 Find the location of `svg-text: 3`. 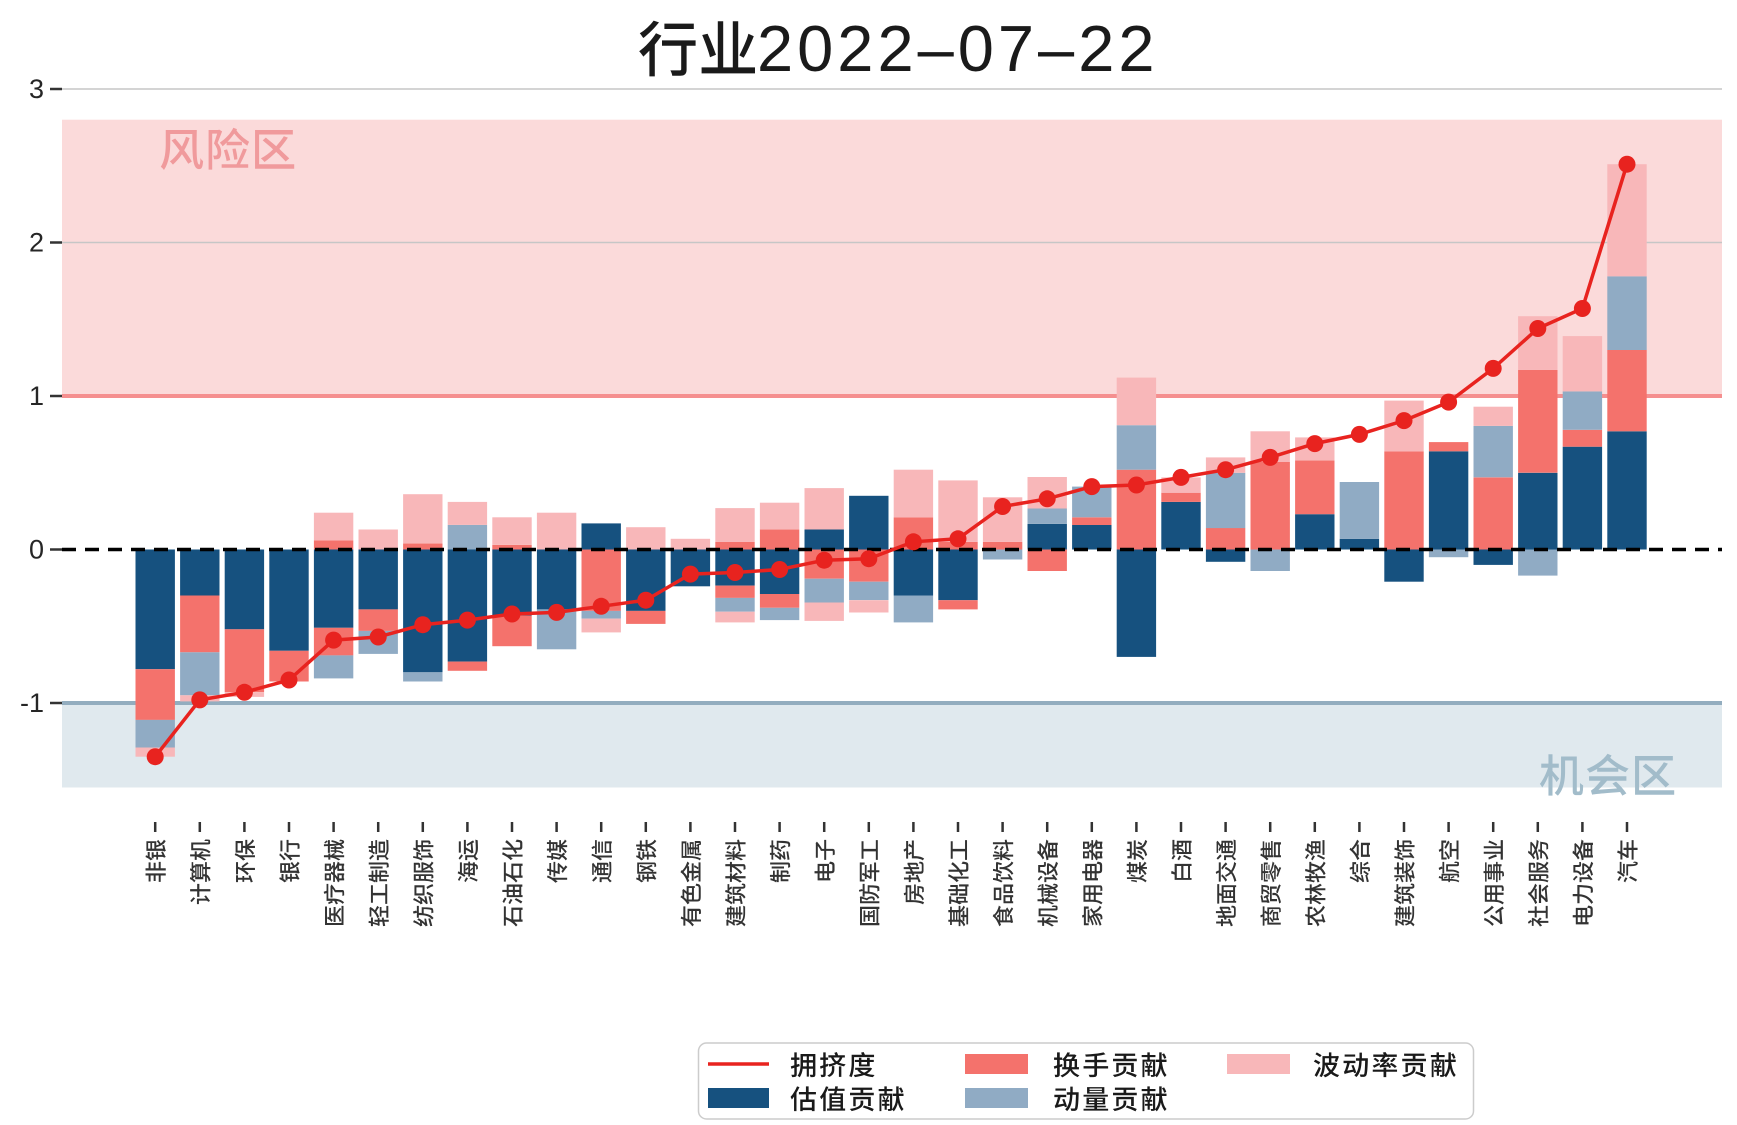

svg-text: 3 is located at coordinates (36, 89).